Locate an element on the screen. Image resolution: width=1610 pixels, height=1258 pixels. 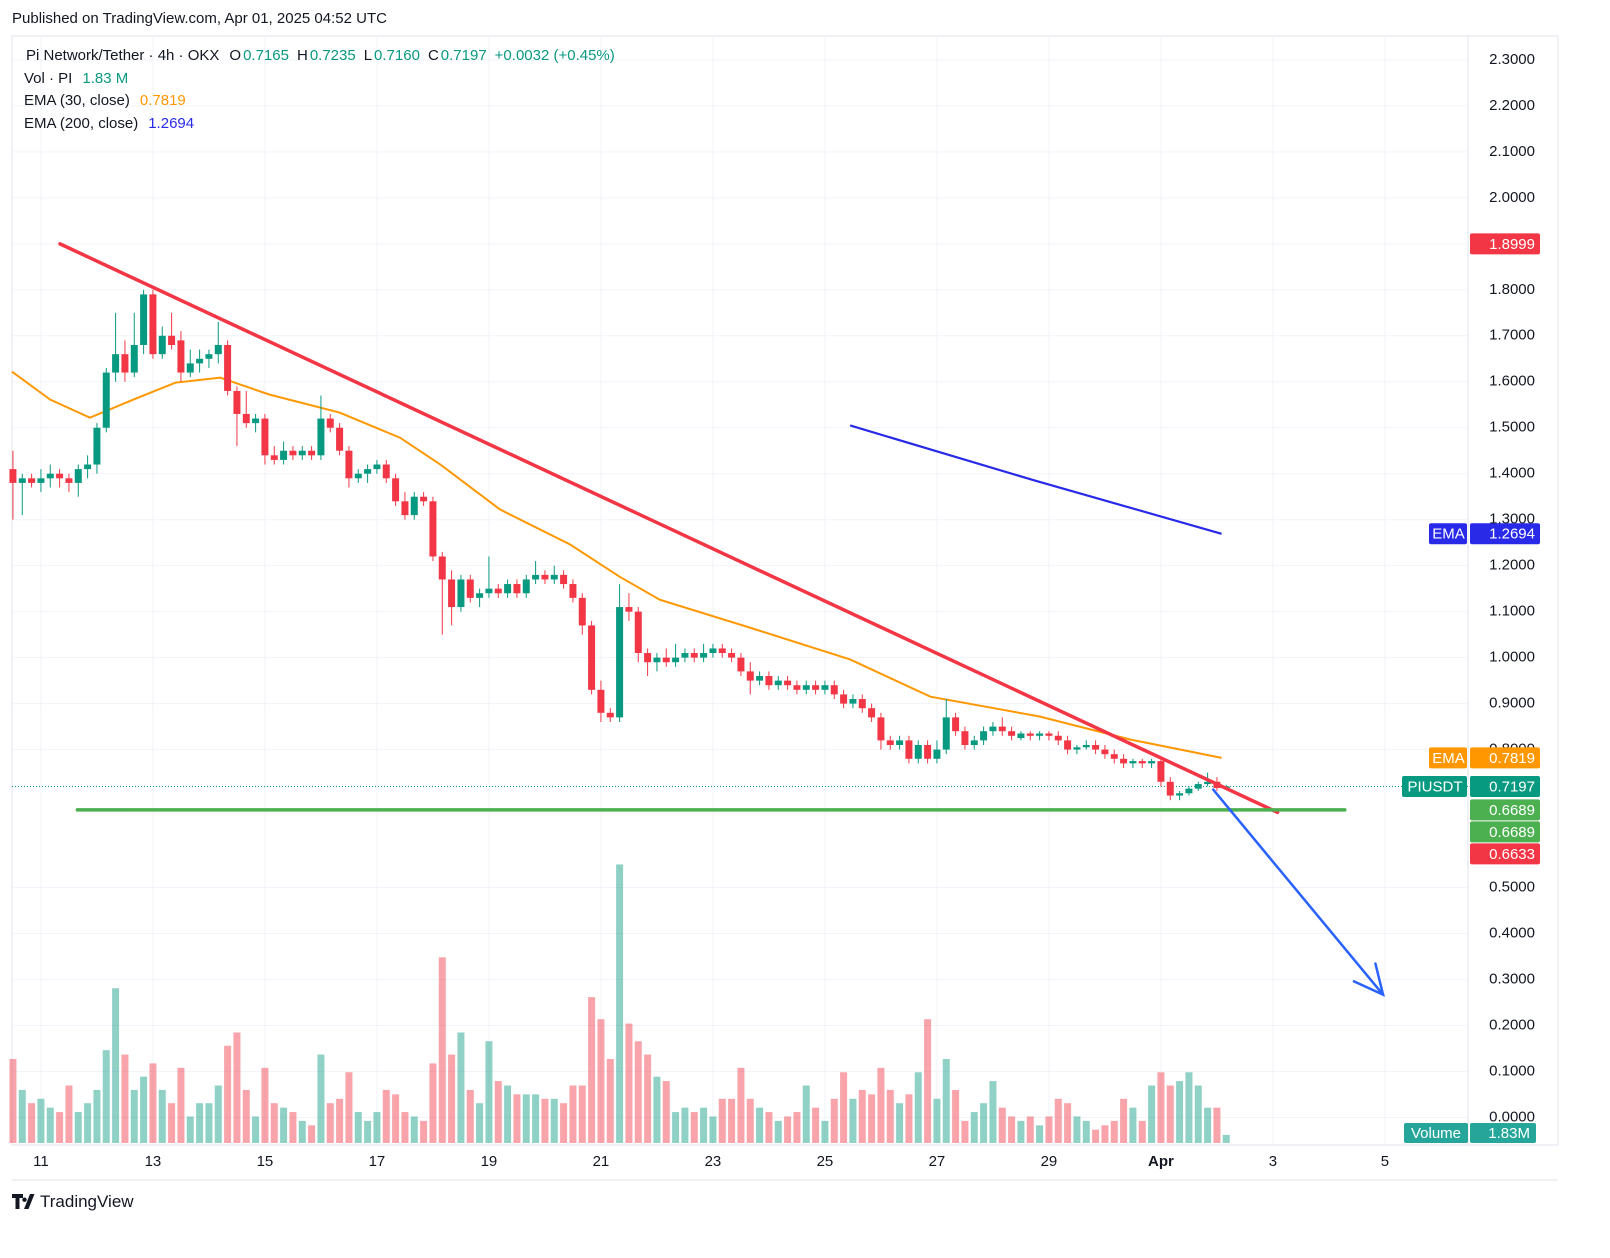
y-tick-label: 2.2000 is located at coordinates (1512, 105).